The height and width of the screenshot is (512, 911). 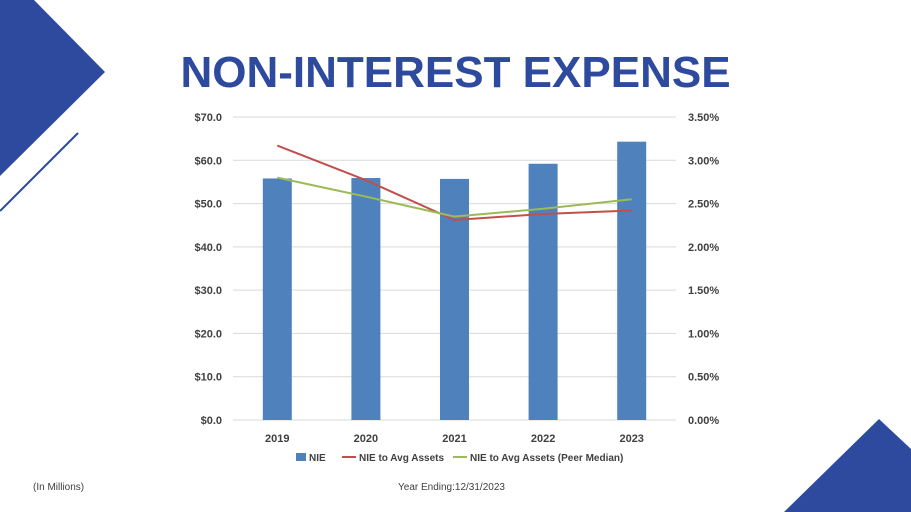 What do you see at coordinates (208, 161) in the screenshot?
I see `y-left-tick-label: $60.0` at bounding box center [208, 161].